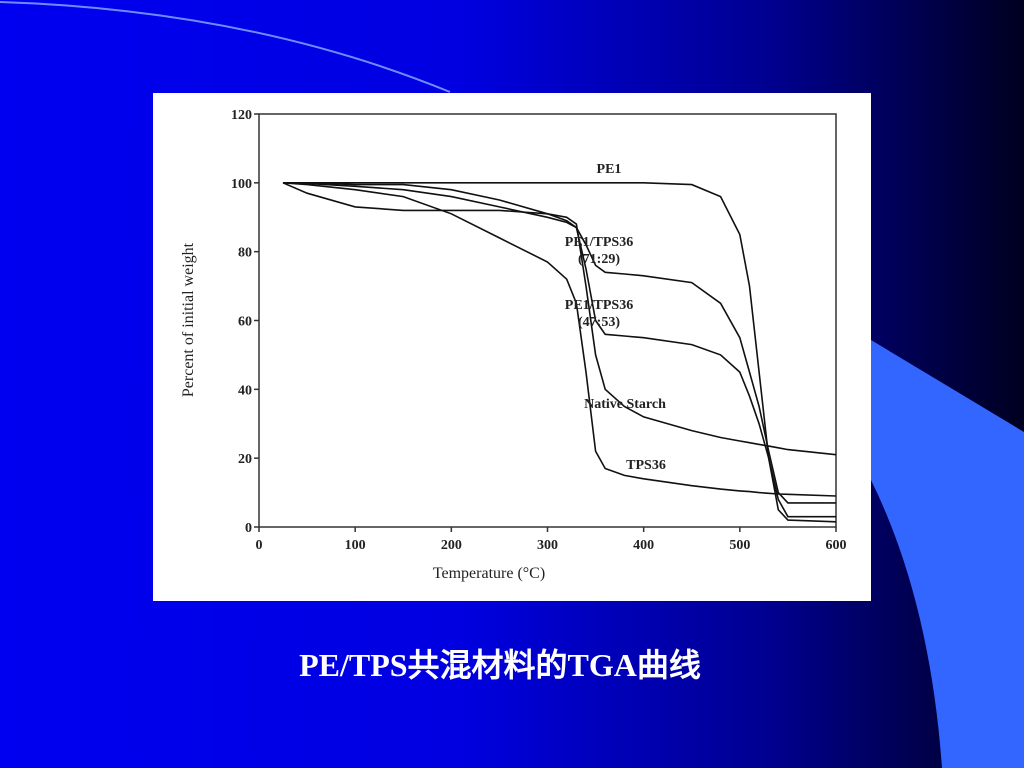 The height and width of the screenshot is (768, 1024). What do you see at coordinates (245, 322) in the screenshot?
I see `y-tick-label: 60` at bounding box center [245, 322].